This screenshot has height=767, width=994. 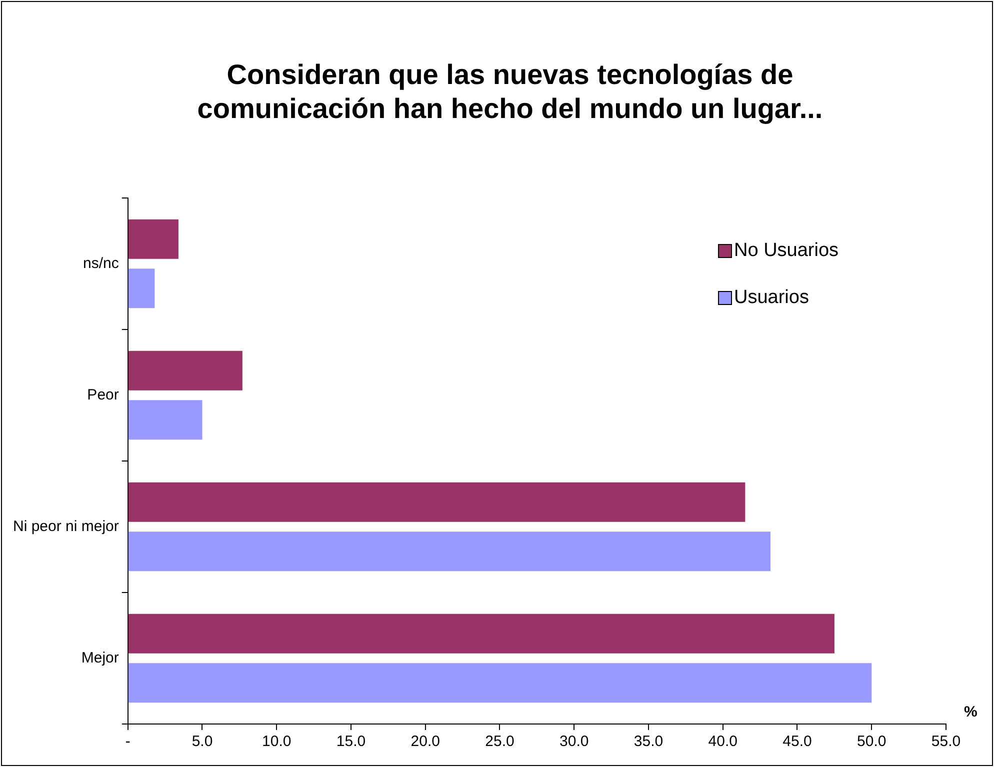 What do you see at coordinates (871, 741) in the screenshot?
I see `x-tick-label: 50.0` at bounding box center [871, 741].